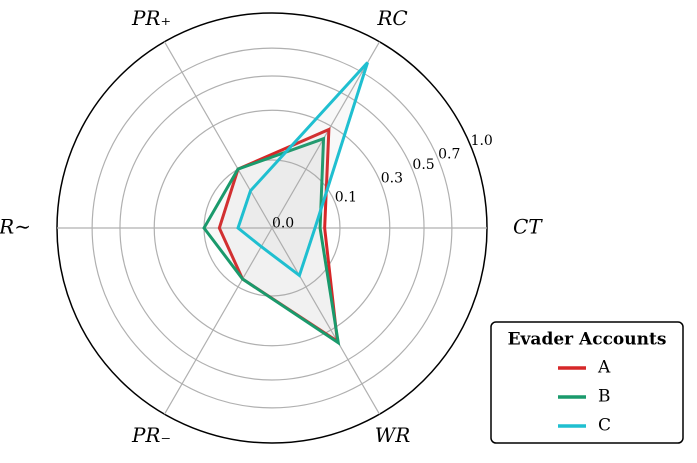 Image resolution: width=697 pixels, height=463 pixels. I want to click on legend-title: Evader Accounts, so click(587, 340).